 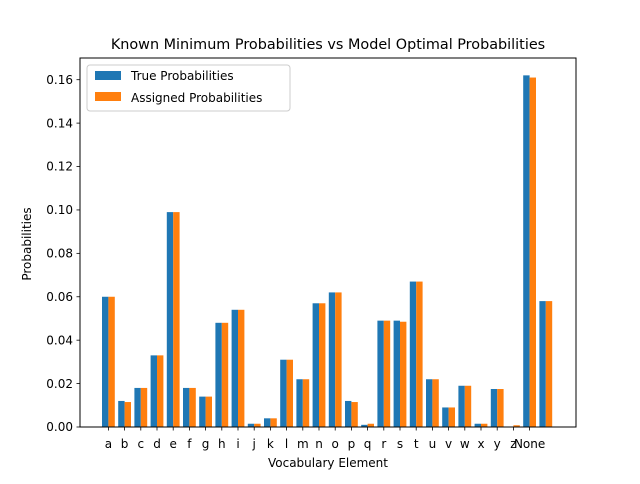 What do you see at coordinates (206, 444) in the screenshot?
I see `x-tick-label: g` at bounding box center [206, 444].